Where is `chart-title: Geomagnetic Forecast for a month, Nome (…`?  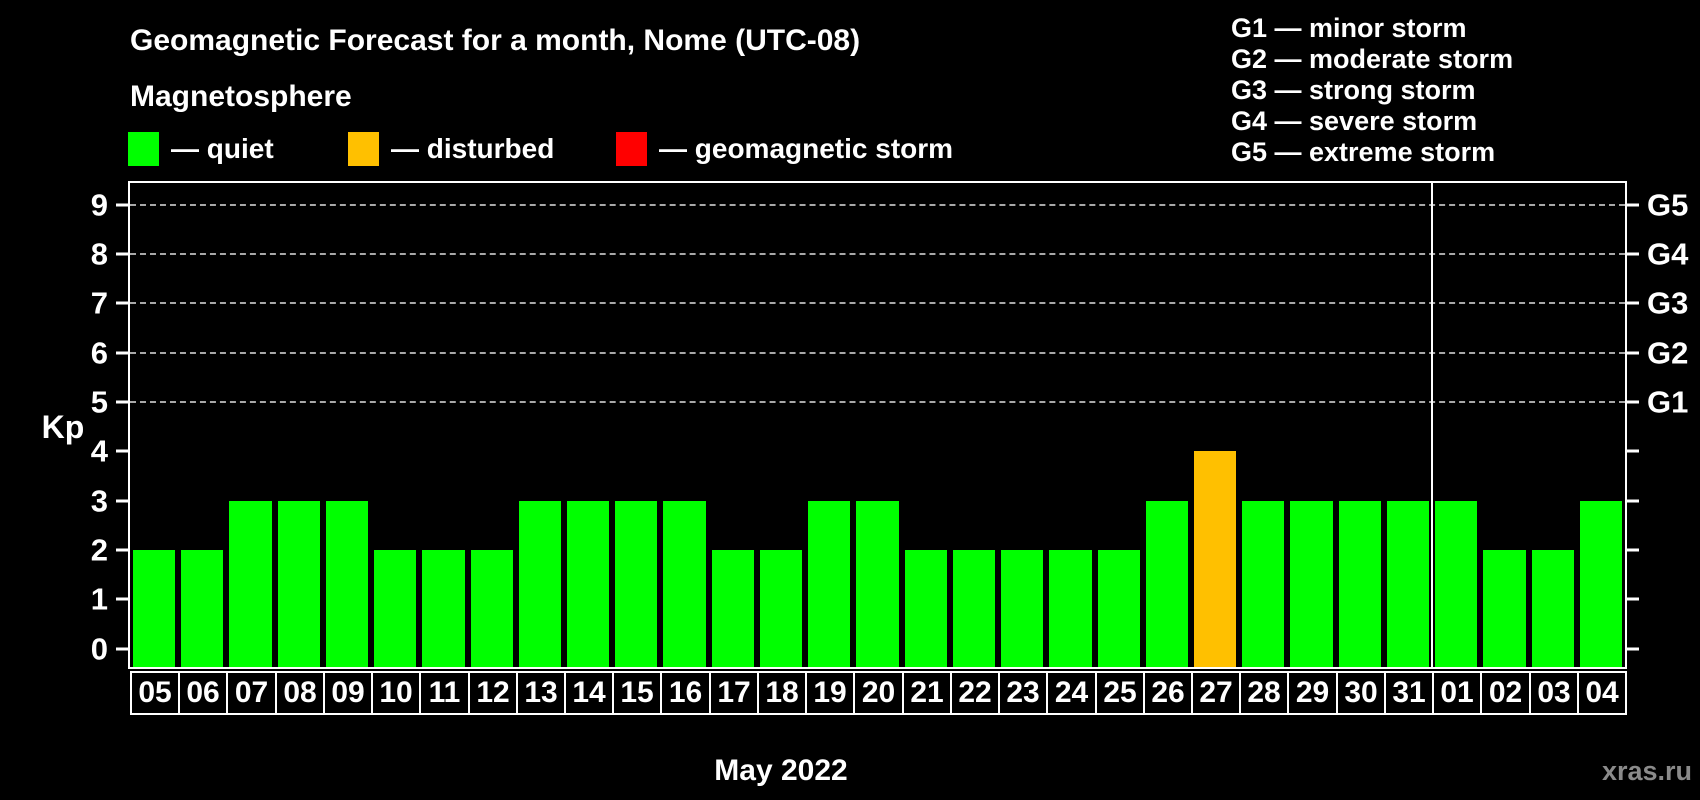
chart-title: Geomagnetic Forecast for a month, Nome (… is located at coordinates (495, 40).